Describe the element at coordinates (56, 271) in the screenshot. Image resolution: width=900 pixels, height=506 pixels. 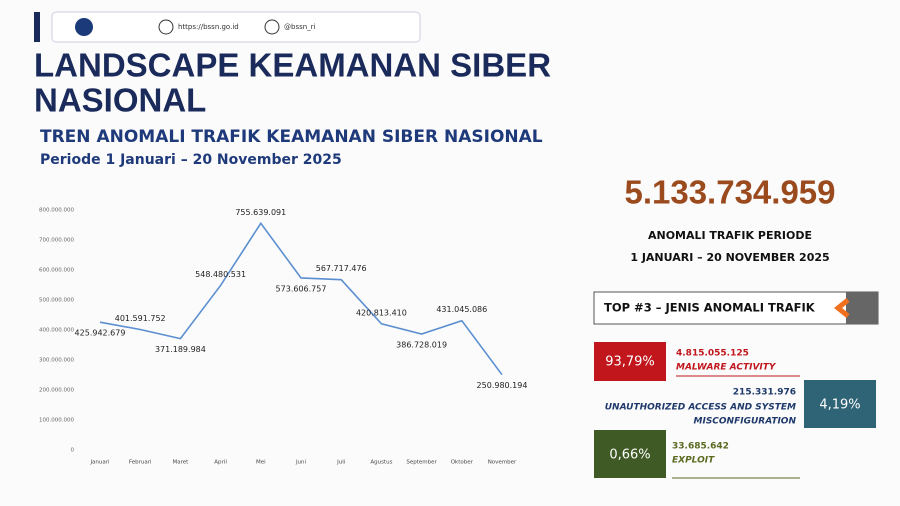
I see `y-tick-label: 600.000.000` at that location.